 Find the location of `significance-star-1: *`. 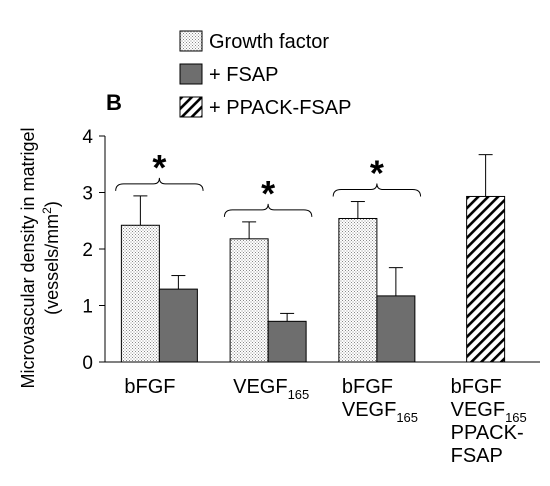

significance-star-1: * is located at coordinates (268, 193).